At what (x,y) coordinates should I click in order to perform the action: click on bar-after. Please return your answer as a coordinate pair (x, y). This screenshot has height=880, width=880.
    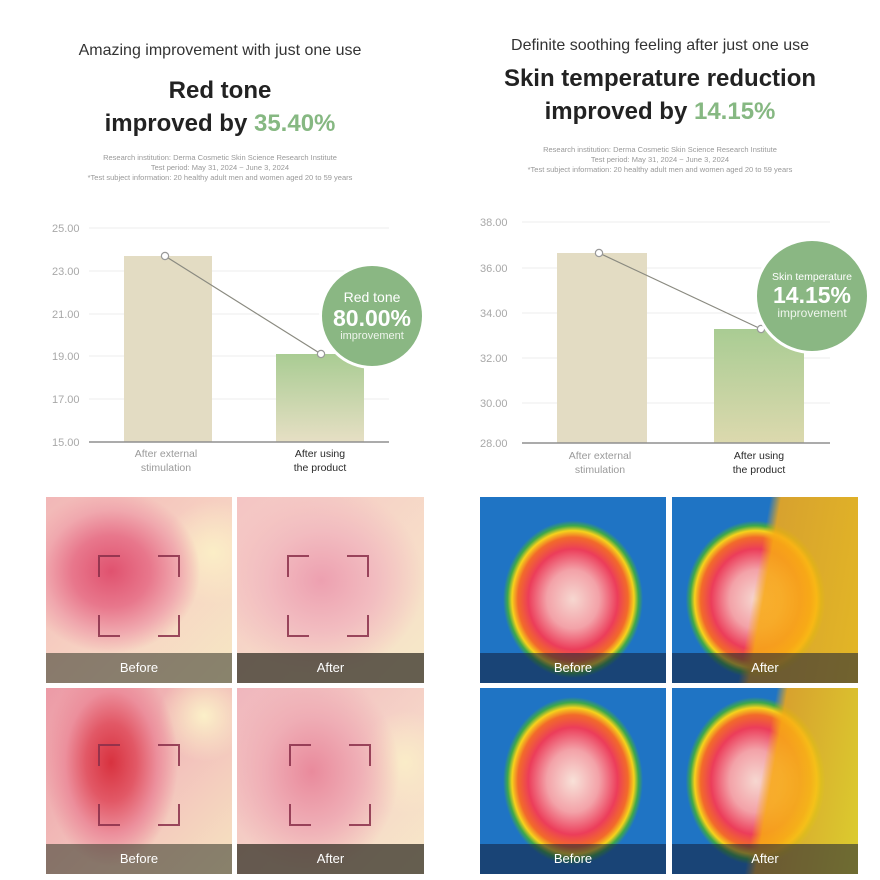
    Looking at the image, I should click on (320, 398).